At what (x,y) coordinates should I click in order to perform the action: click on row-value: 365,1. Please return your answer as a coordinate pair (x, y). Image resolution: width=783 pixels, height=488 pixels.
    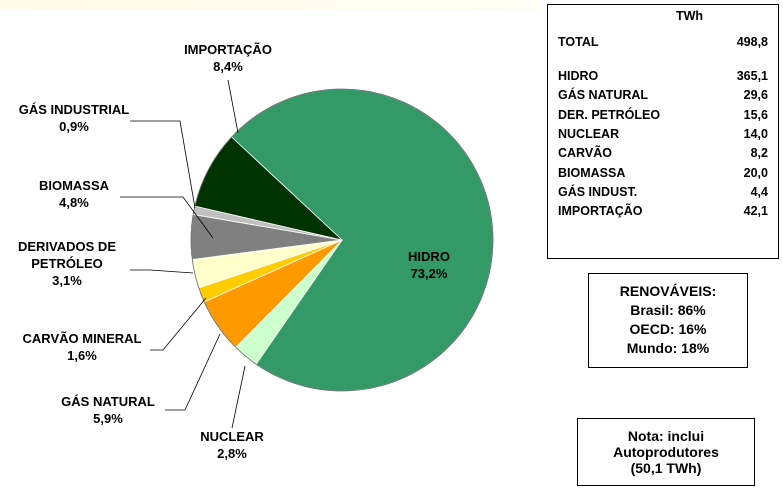
    Looking at the image, I should click on (752, 76).